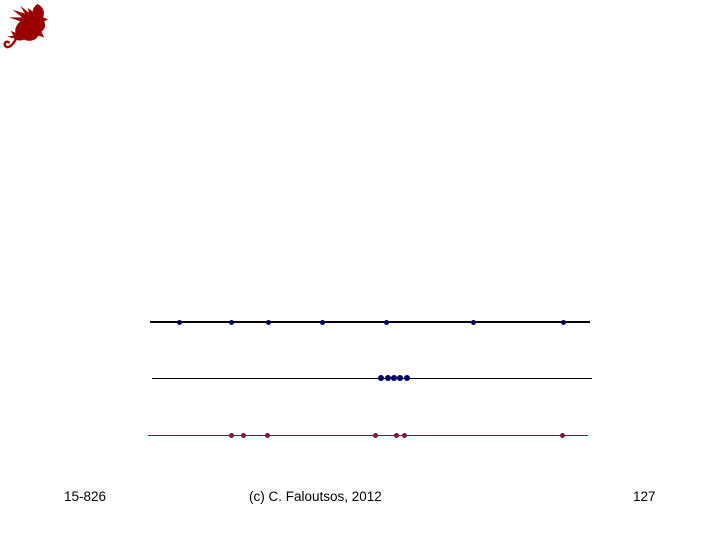  Describe the element at coordinates (85, 496) in the screenshot. I see `footer-course-number: 15-826` at that location.